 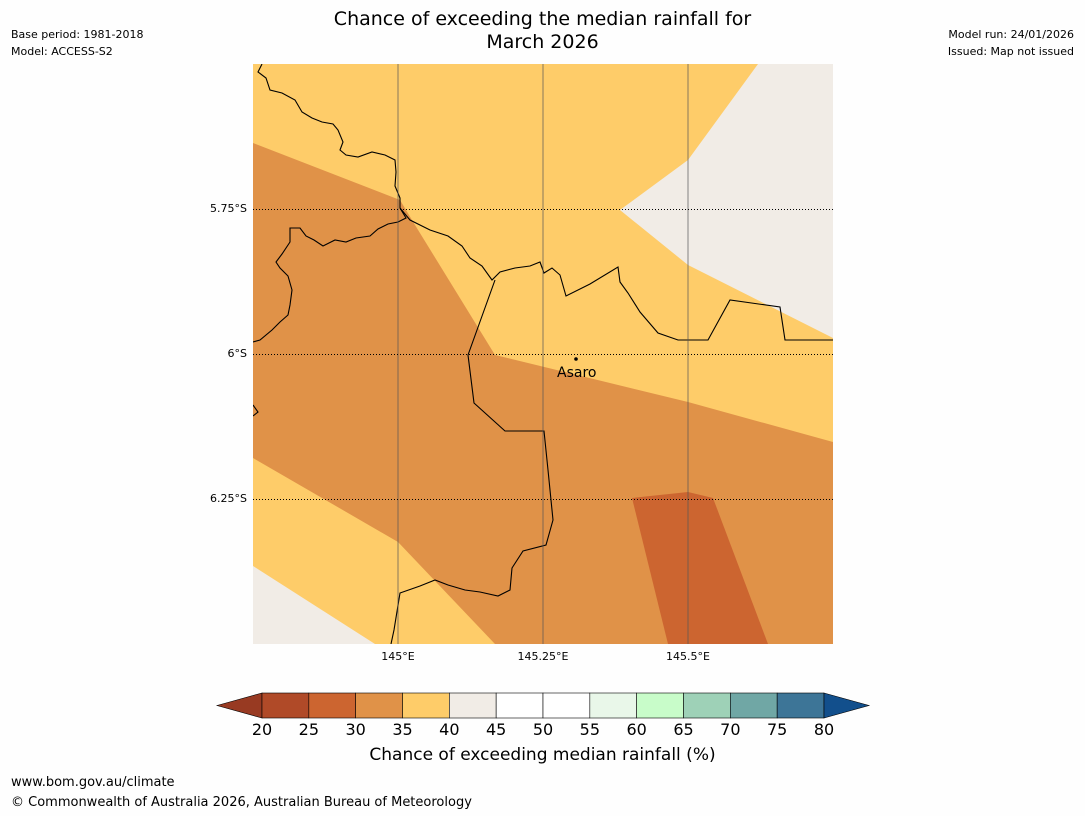 What do you see at coordinates (688, 656) in the screenshot?
I see `lon-label-145-5: 145.5°E` at bounding box center [688, 656].